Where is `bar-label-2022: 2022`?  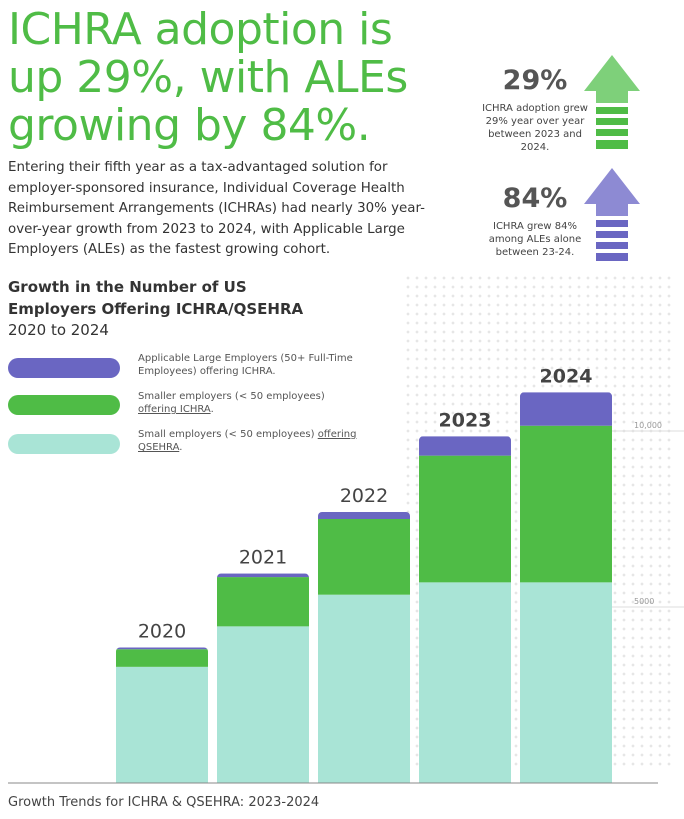 bar-label-2022: 2022 is located at coordinates (364, 496).